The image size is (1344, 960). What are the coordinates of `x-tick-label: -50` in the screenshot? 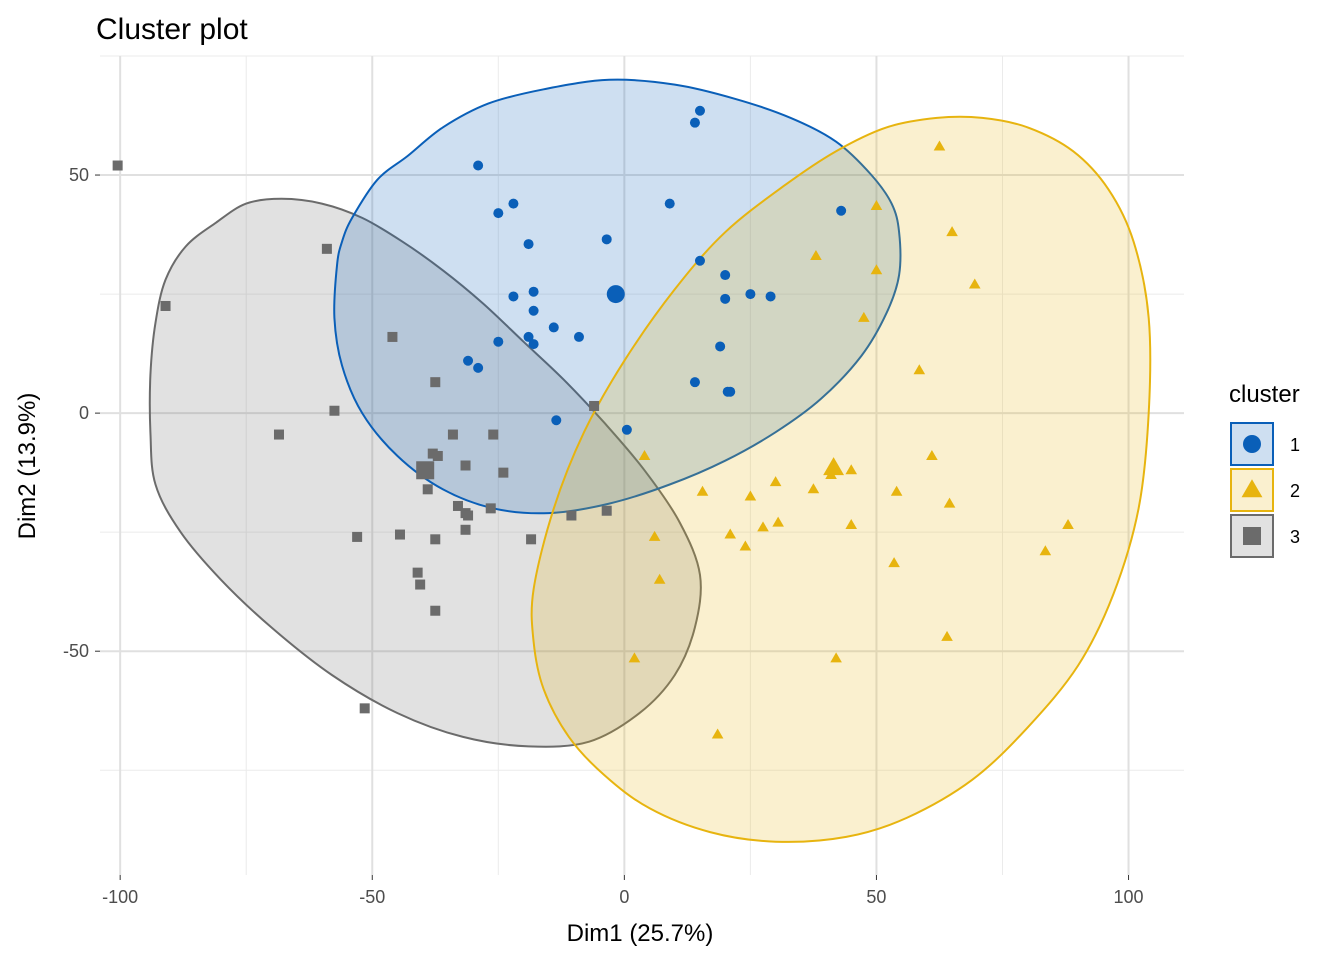 It's located at (372, 897).